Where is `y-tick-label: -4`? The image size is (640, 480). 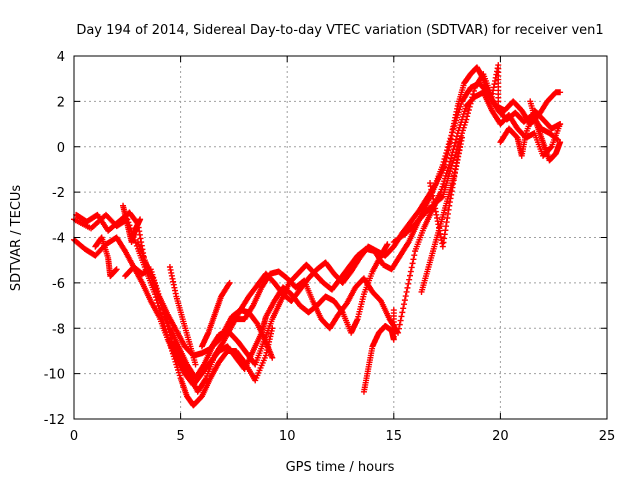 y-tick-label: -4 is located at coordinates (58, 239).